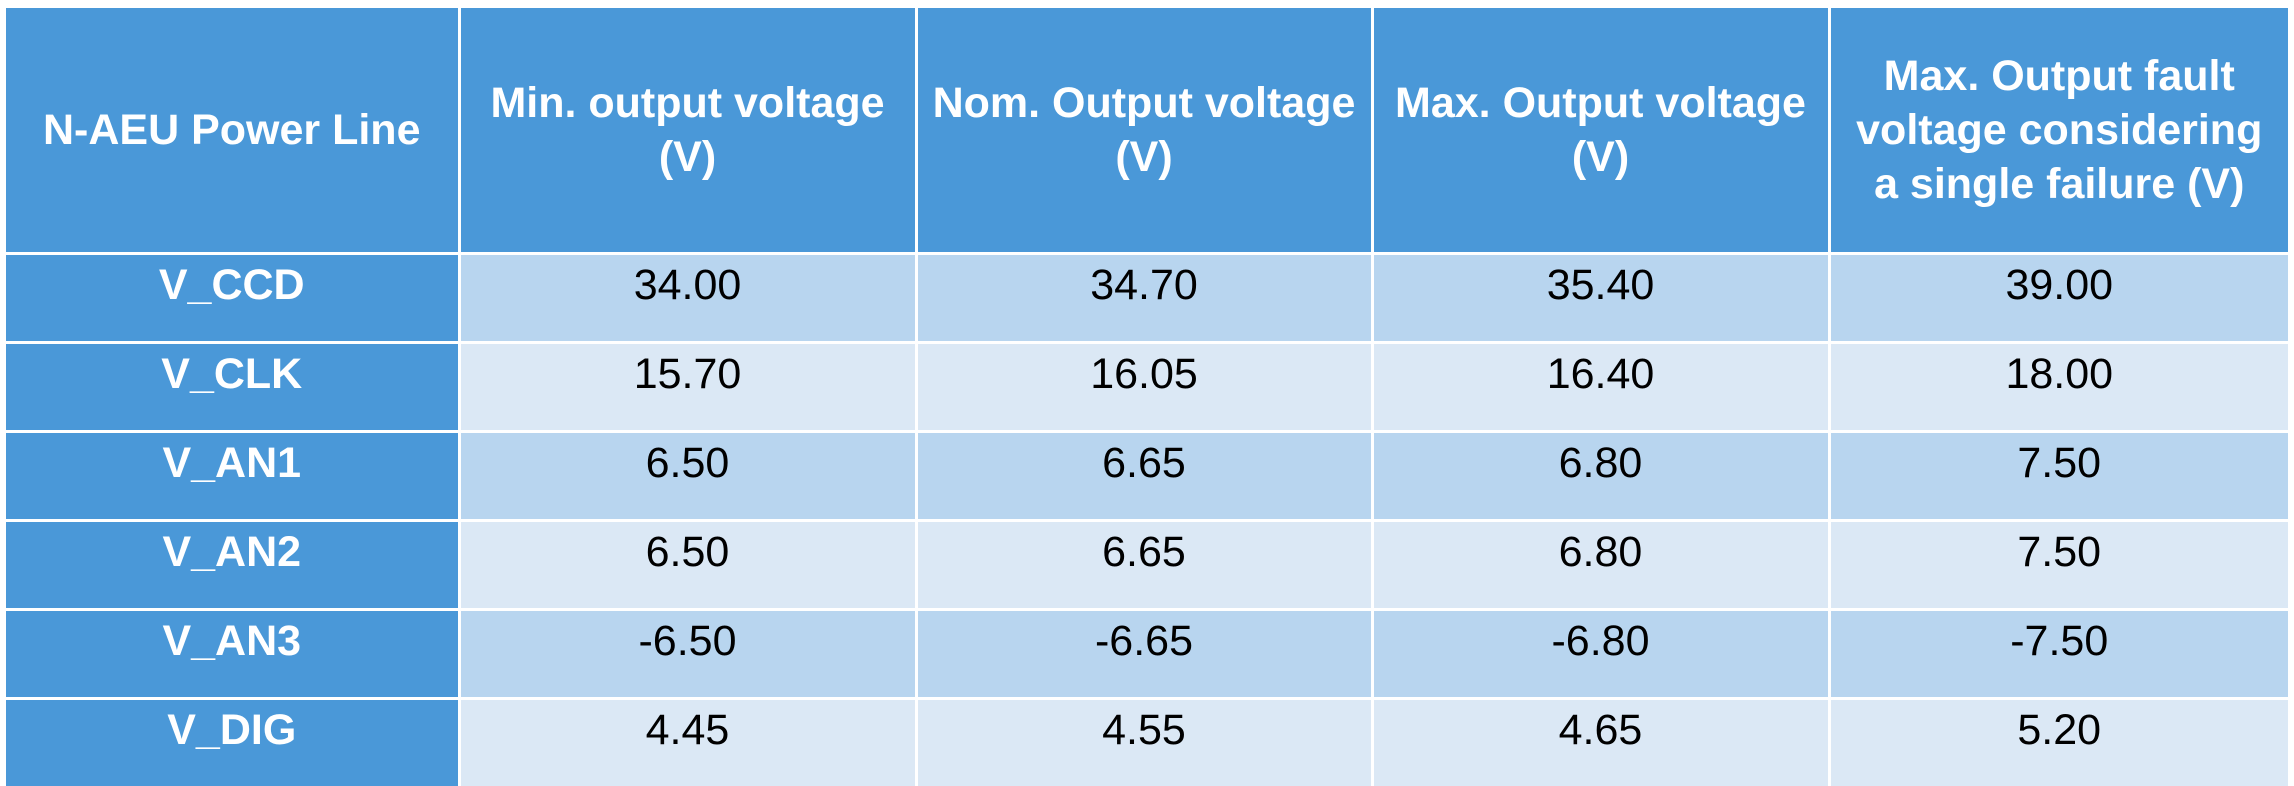  Describe the element at coordinates (2058, 742) in the screenshot. I see `cell-fault: 5.20` at that location.